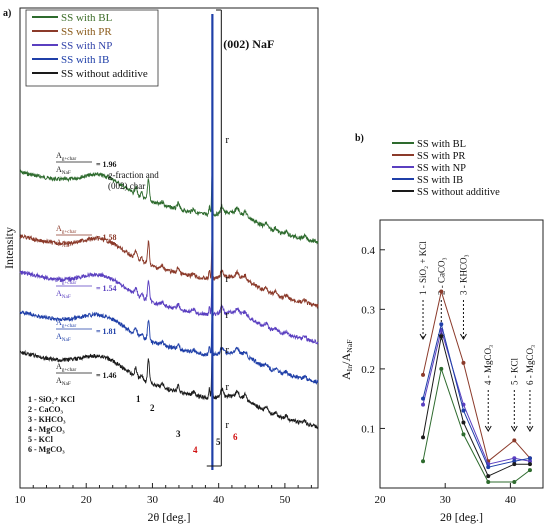 The height and width of the screenshot is (528, 550). I want to click on panel-a-legend-item: SS without additive, so click(104, 74).